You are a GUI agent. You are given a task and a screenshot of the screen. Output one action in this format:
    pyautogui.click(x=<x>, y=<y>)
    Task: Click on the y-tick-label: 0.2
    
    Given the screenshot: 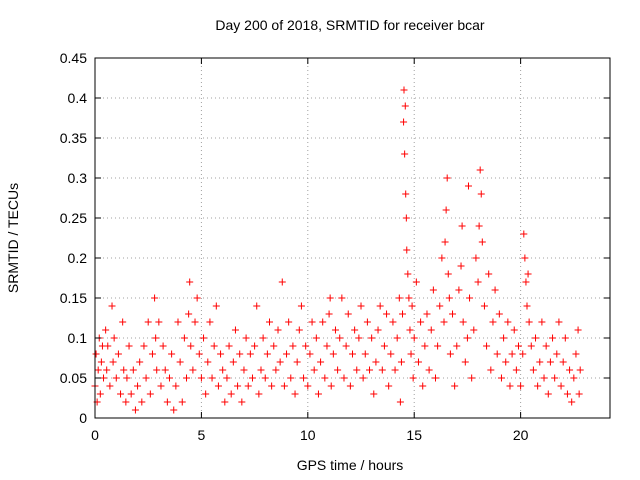 What is the action you would take?
    pyautogui.click(x=78, y=258)
    